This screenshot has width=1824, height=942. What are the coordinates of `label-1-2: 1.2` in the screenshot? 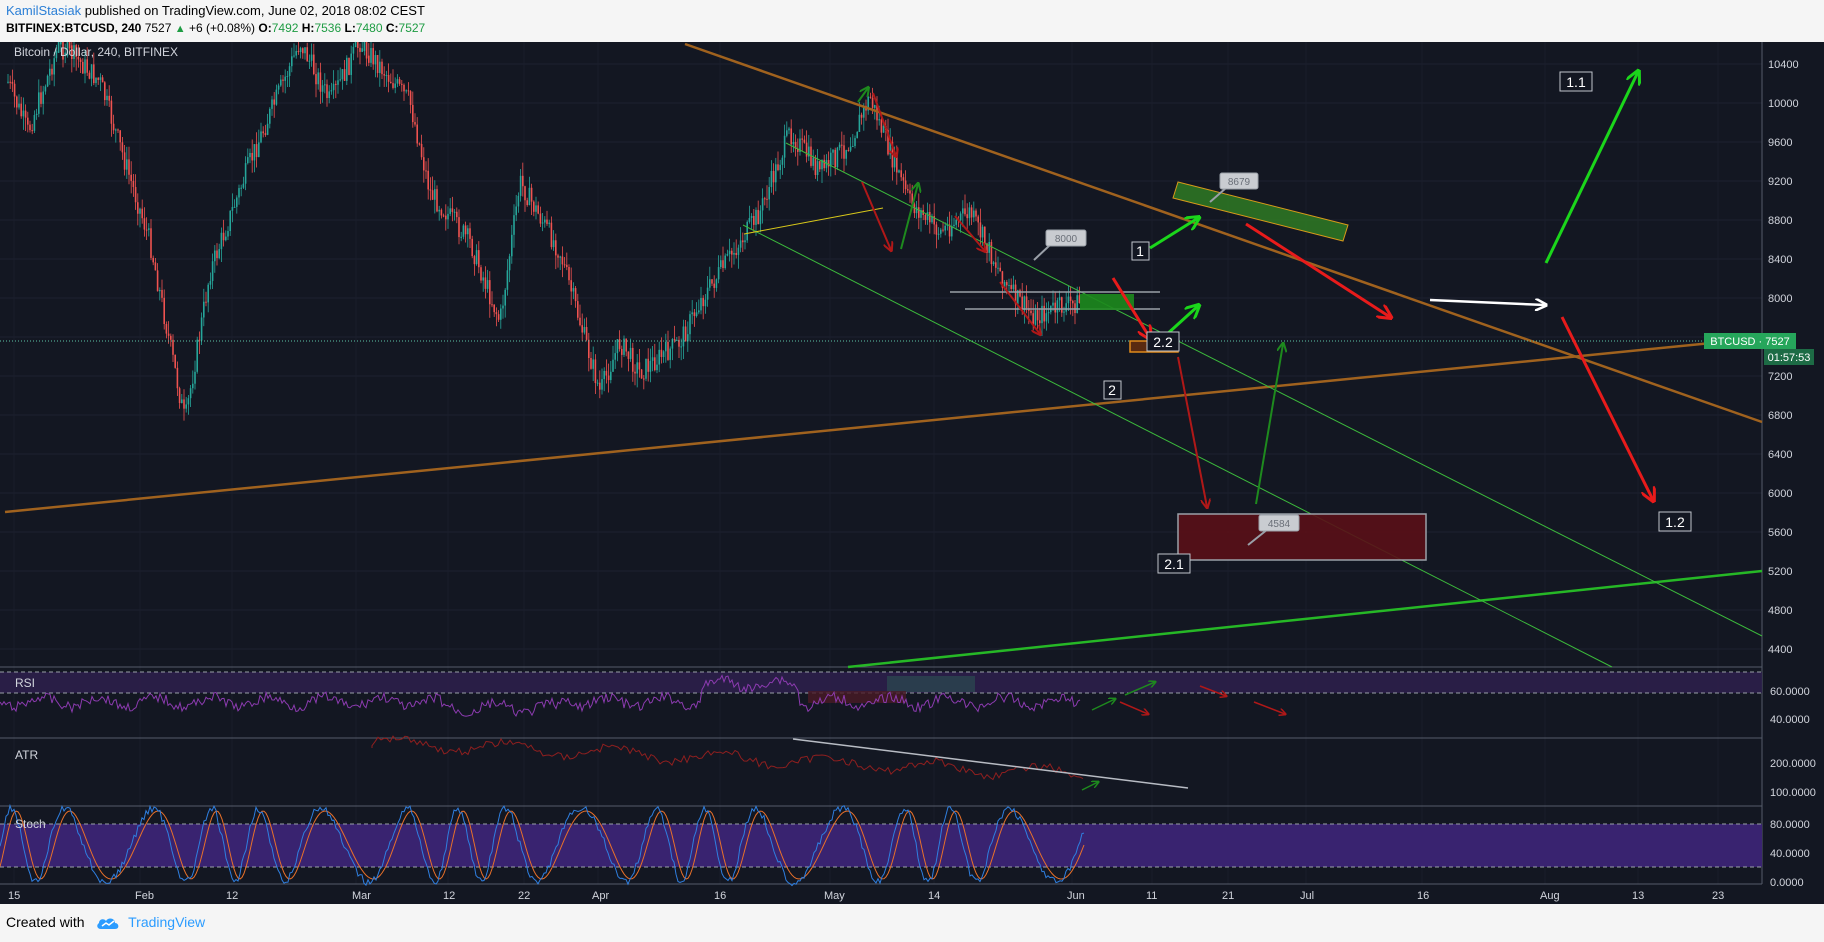 It's located at (1675, 521).